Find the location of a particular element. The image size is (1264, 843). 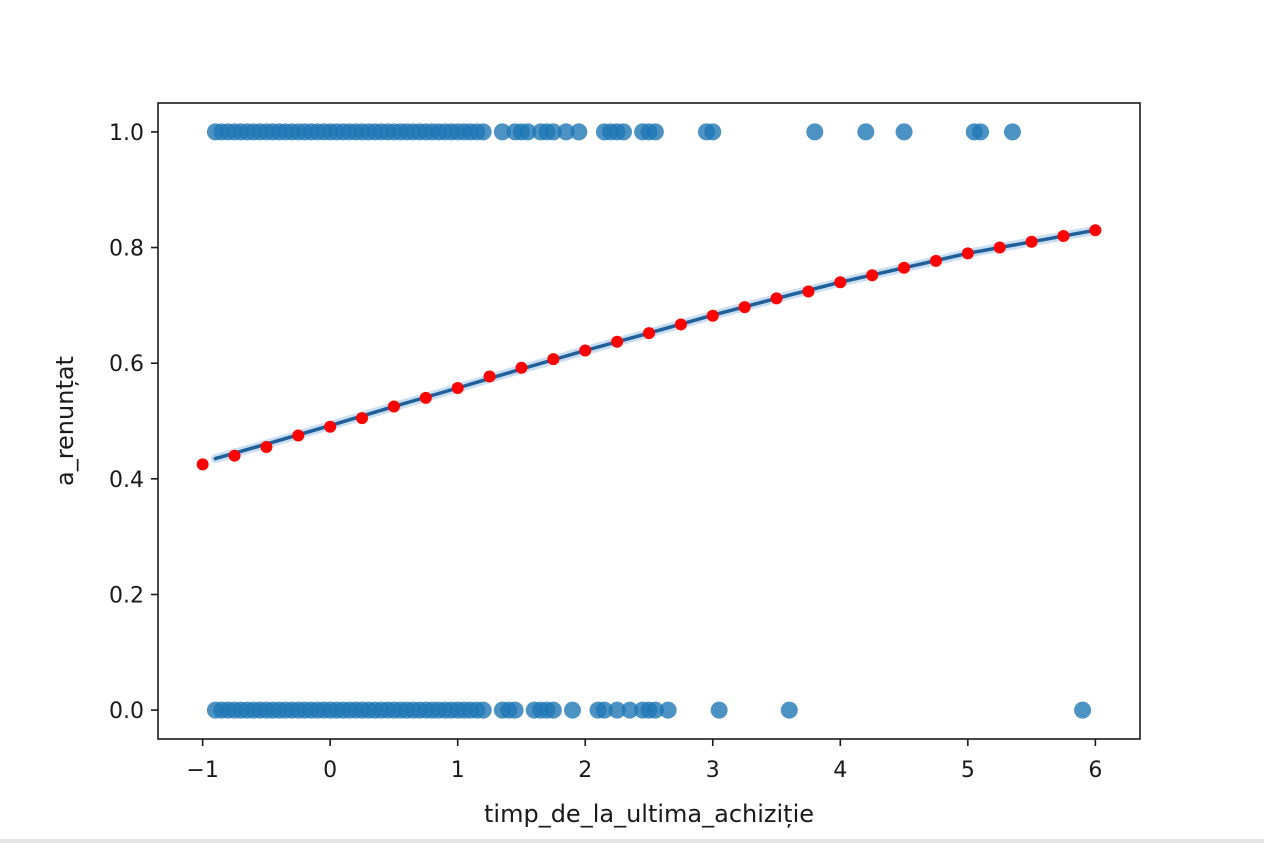

y-tick-label: 1.0 is located at coordinates (126, 133).